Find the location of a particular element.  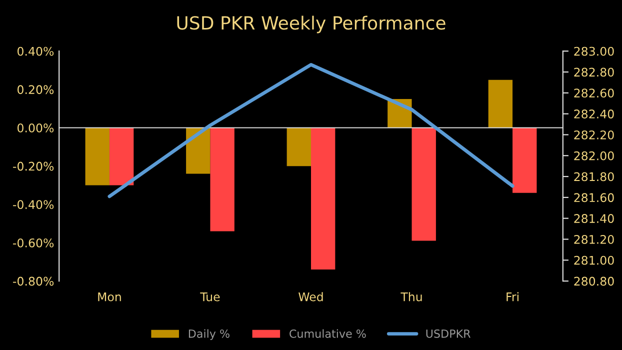

legend-label: Cumulative % is located at coordinates (328, 333).